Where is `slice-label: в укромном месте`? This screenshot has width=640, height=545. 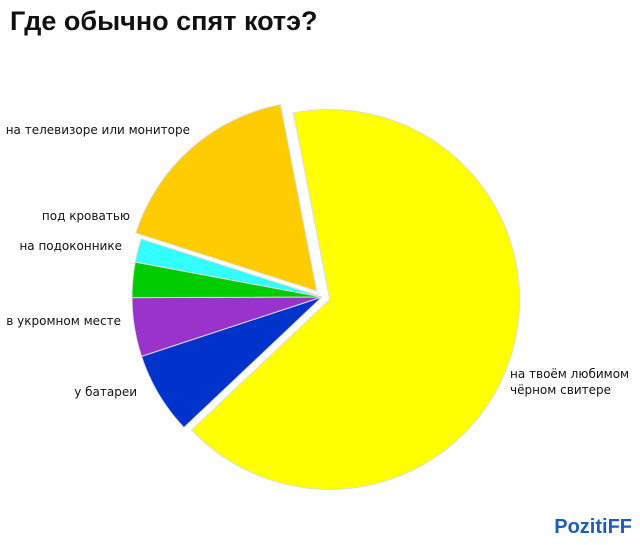 slice-label: в укромном месте is located at coordinates (63, 321).